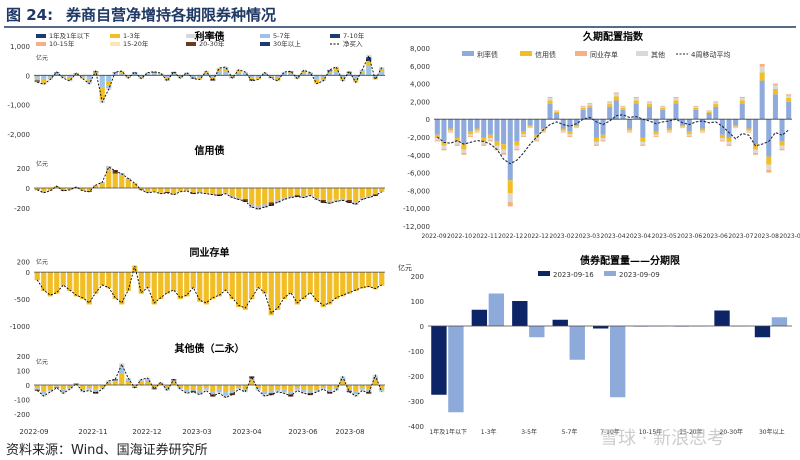  I want to click on x-tick-label: 2023-07, so click(740, 236).